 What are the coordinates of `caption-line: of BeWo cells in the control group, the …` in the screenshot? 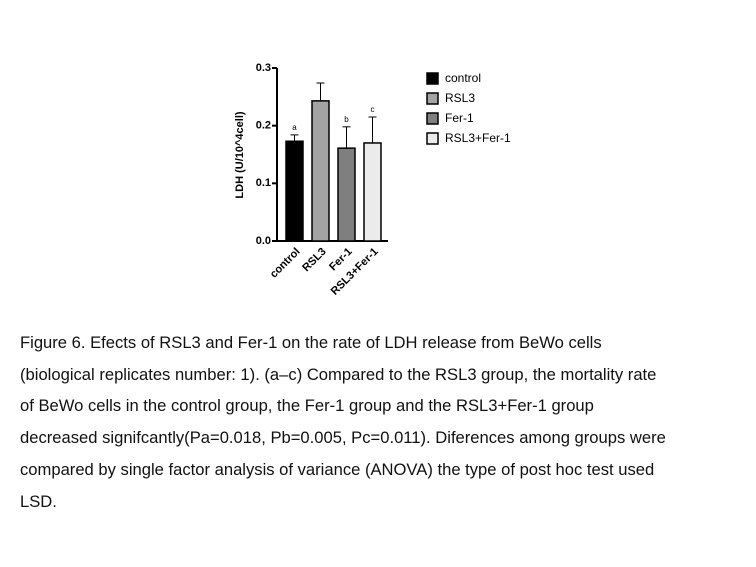 It's located at (307, 406).